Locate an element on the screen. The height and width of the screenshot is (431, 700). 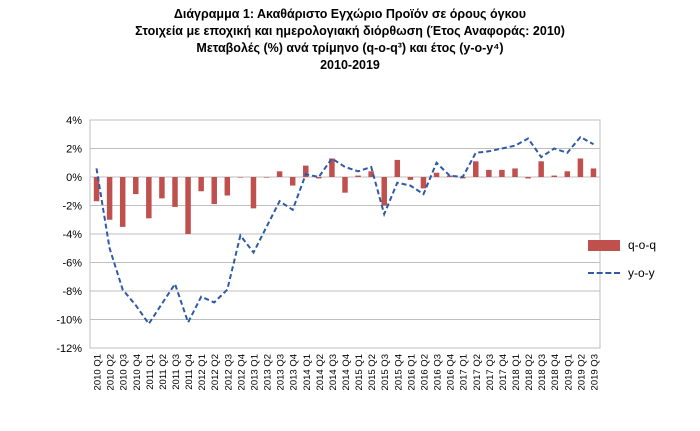
x-tick-label: 2013 Q3 is located at coordinates (281, 372).